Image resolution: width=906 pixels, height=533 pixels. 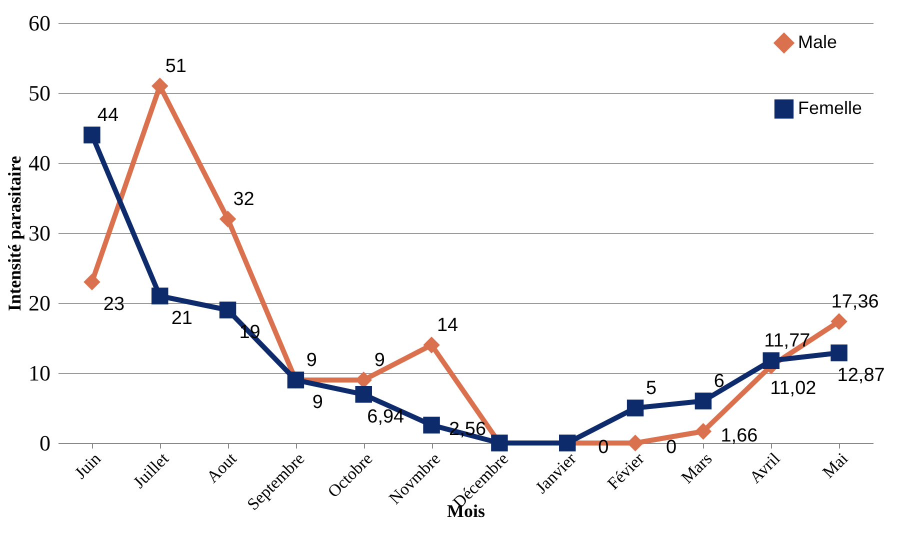 What do you see at coordinates (787, 341) in the screenshot?
I see `data-label: 11,77` at bounding box center [787, 341].